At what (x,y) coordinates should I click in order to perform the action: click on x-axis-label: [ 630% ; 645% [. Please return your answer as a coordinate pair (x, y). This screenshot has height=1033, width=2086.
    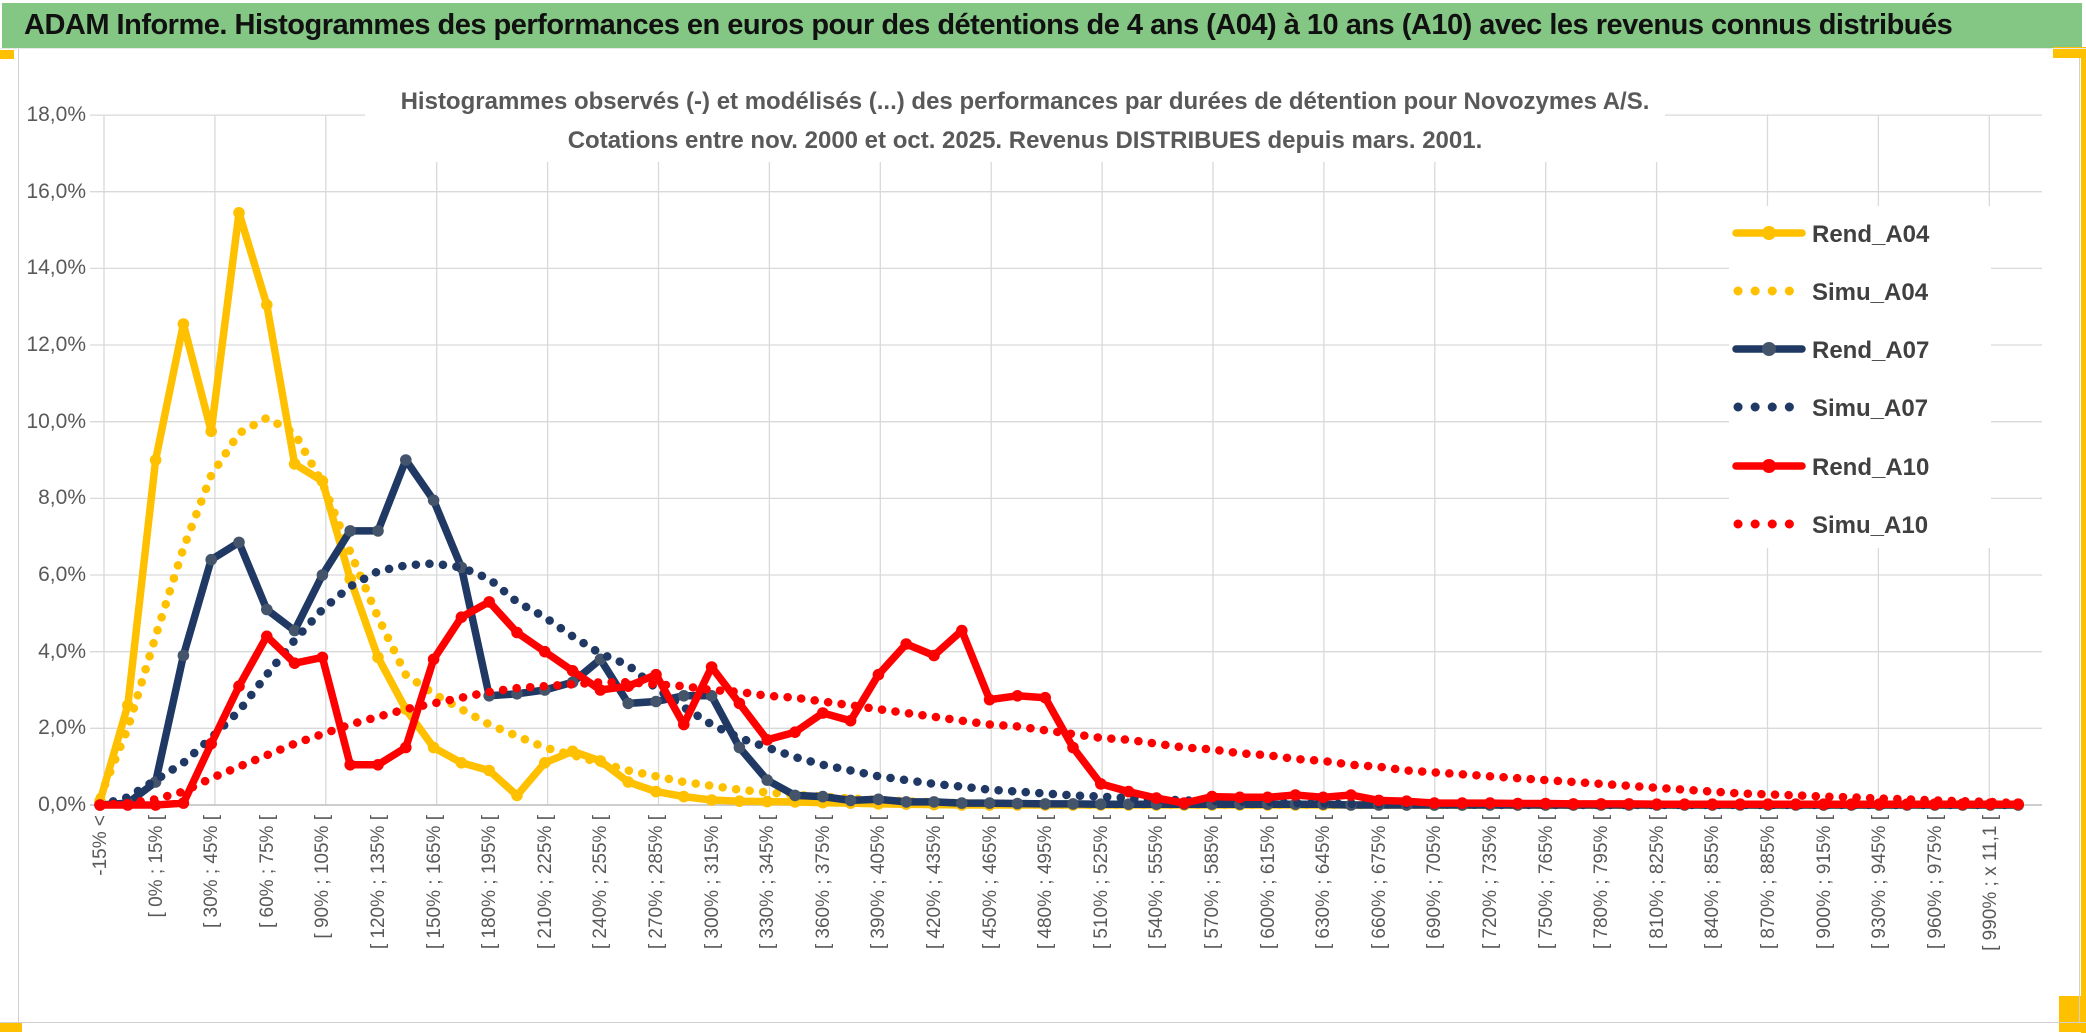
    Looking at the image, I should click on (1323, 882).